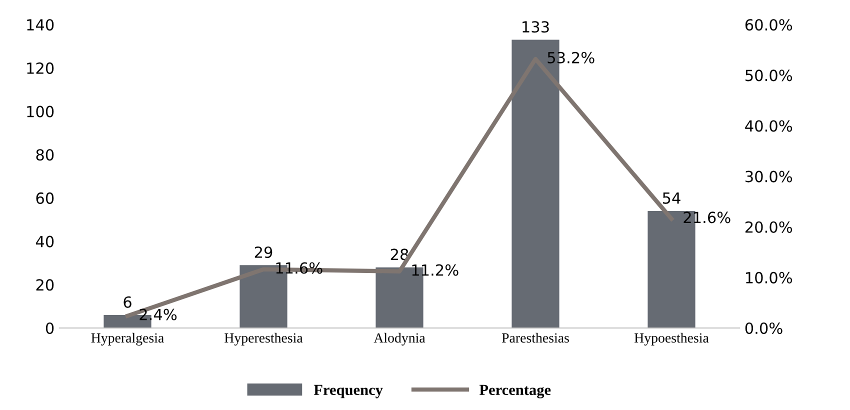 The width and height of the screenshot is (850, 410). What do you see at coordinates (535, 27) in the screenshot?
I see `data-label: 133` at bounding box center [535, 27].